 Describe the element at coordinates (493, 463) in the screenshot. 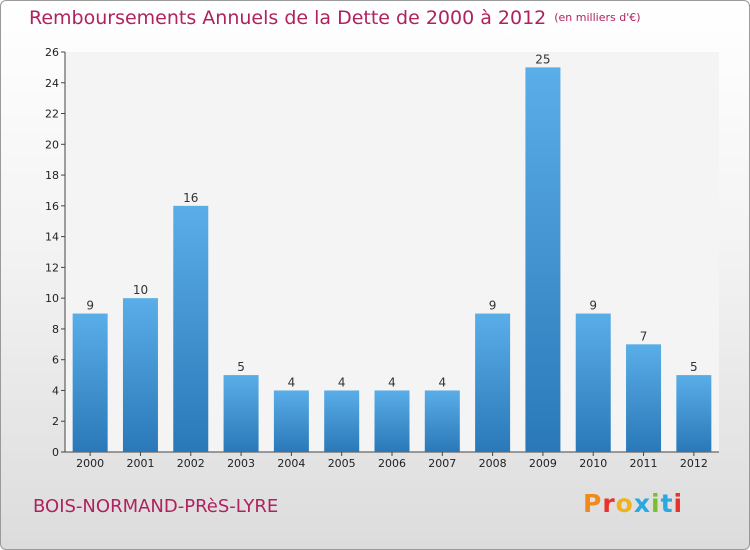

I see `x-tick-label: 2008` at that location.